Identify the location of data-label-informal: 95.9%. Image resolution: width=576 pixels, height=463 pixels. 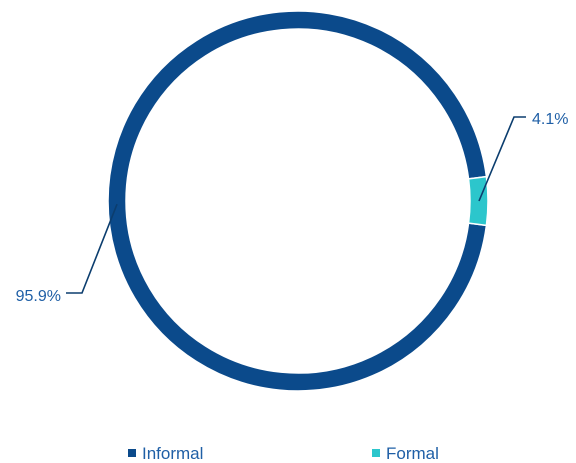
(38, 296).